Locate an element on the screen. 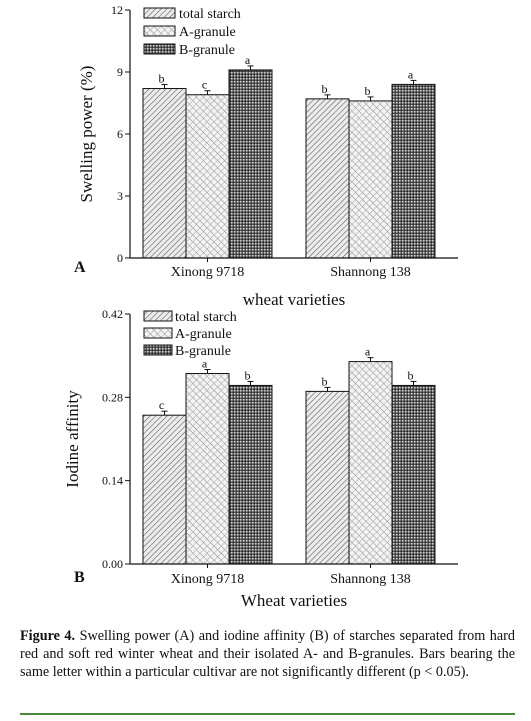 This screenshot has height=721, width=531. x-axis-label: Wheat varieties is located at coordinates (294, 600).